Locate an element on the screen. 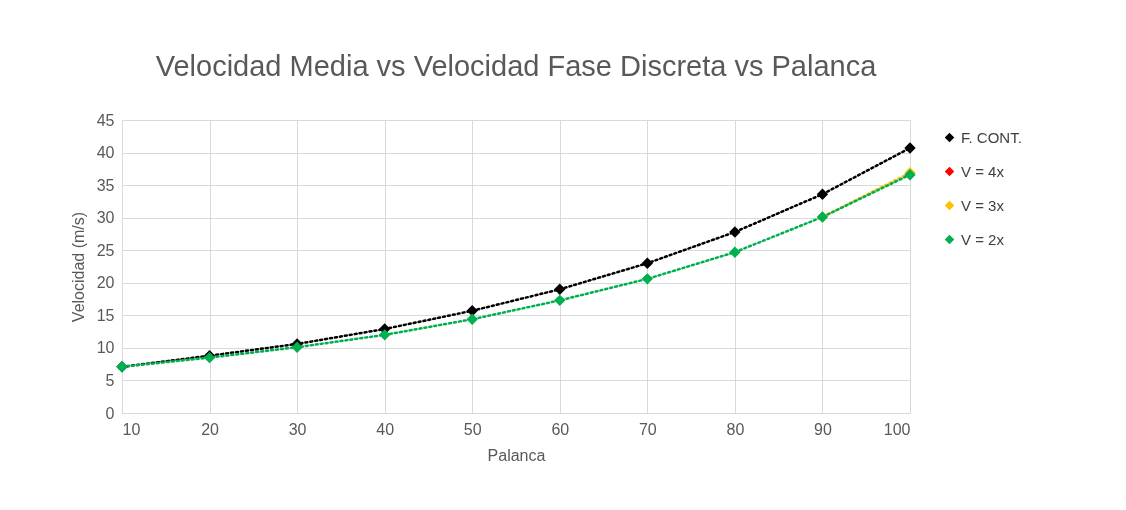 The image size is (1126, 510). legend-label: F. CONT. is located at coordinates (991, 137).